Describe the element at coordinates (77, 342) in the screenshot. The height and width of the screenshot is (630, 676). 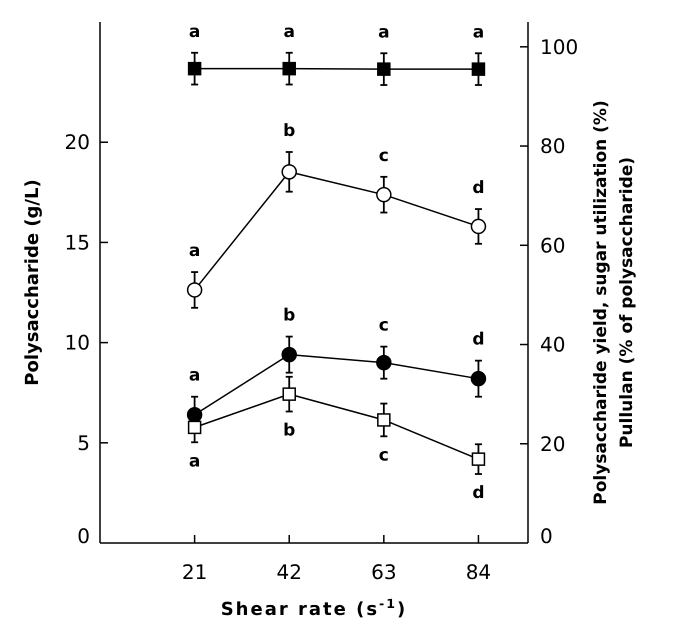
I see `y-tick-label: 10` at that location.